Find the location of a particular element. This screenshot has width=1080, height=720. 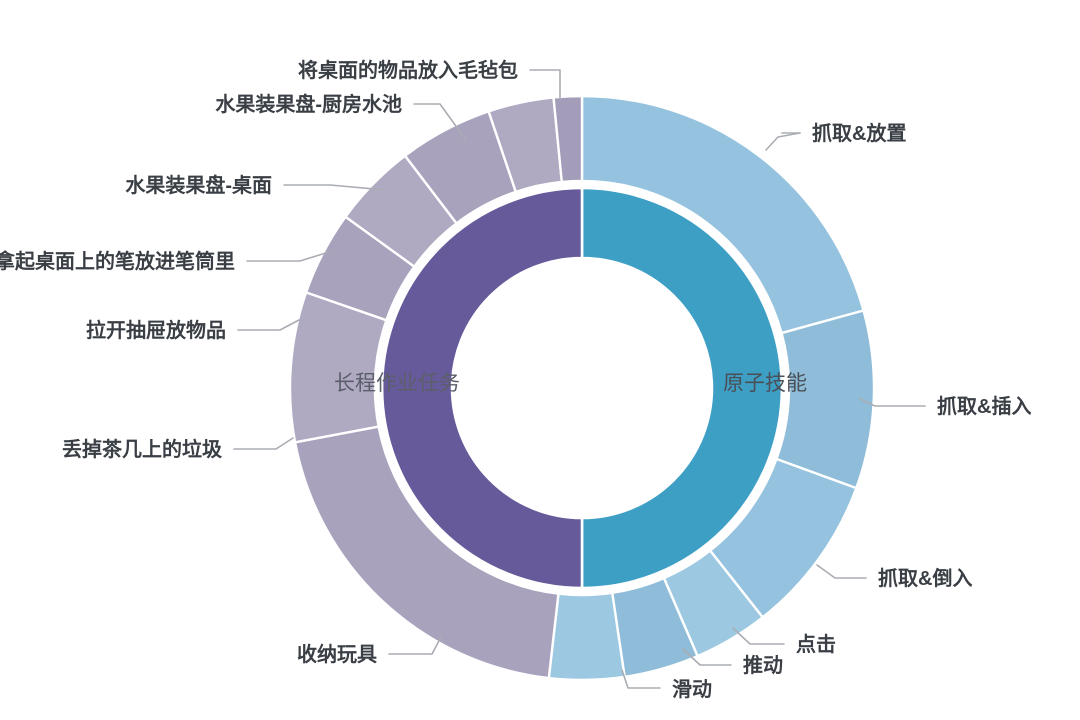

outer-segment-felt-bag is located at coordinates (568, 139).